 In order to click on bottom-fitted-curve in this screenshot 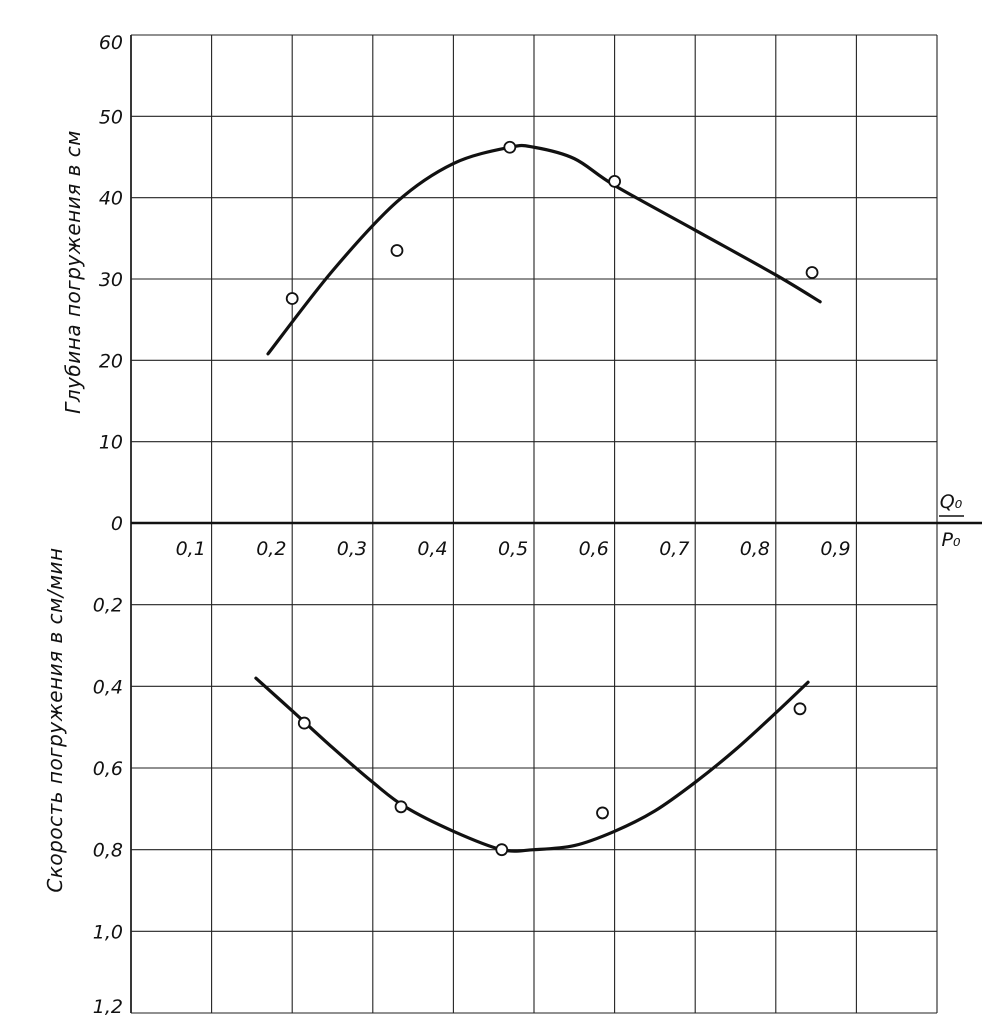, I will do `click(532, 764)`.